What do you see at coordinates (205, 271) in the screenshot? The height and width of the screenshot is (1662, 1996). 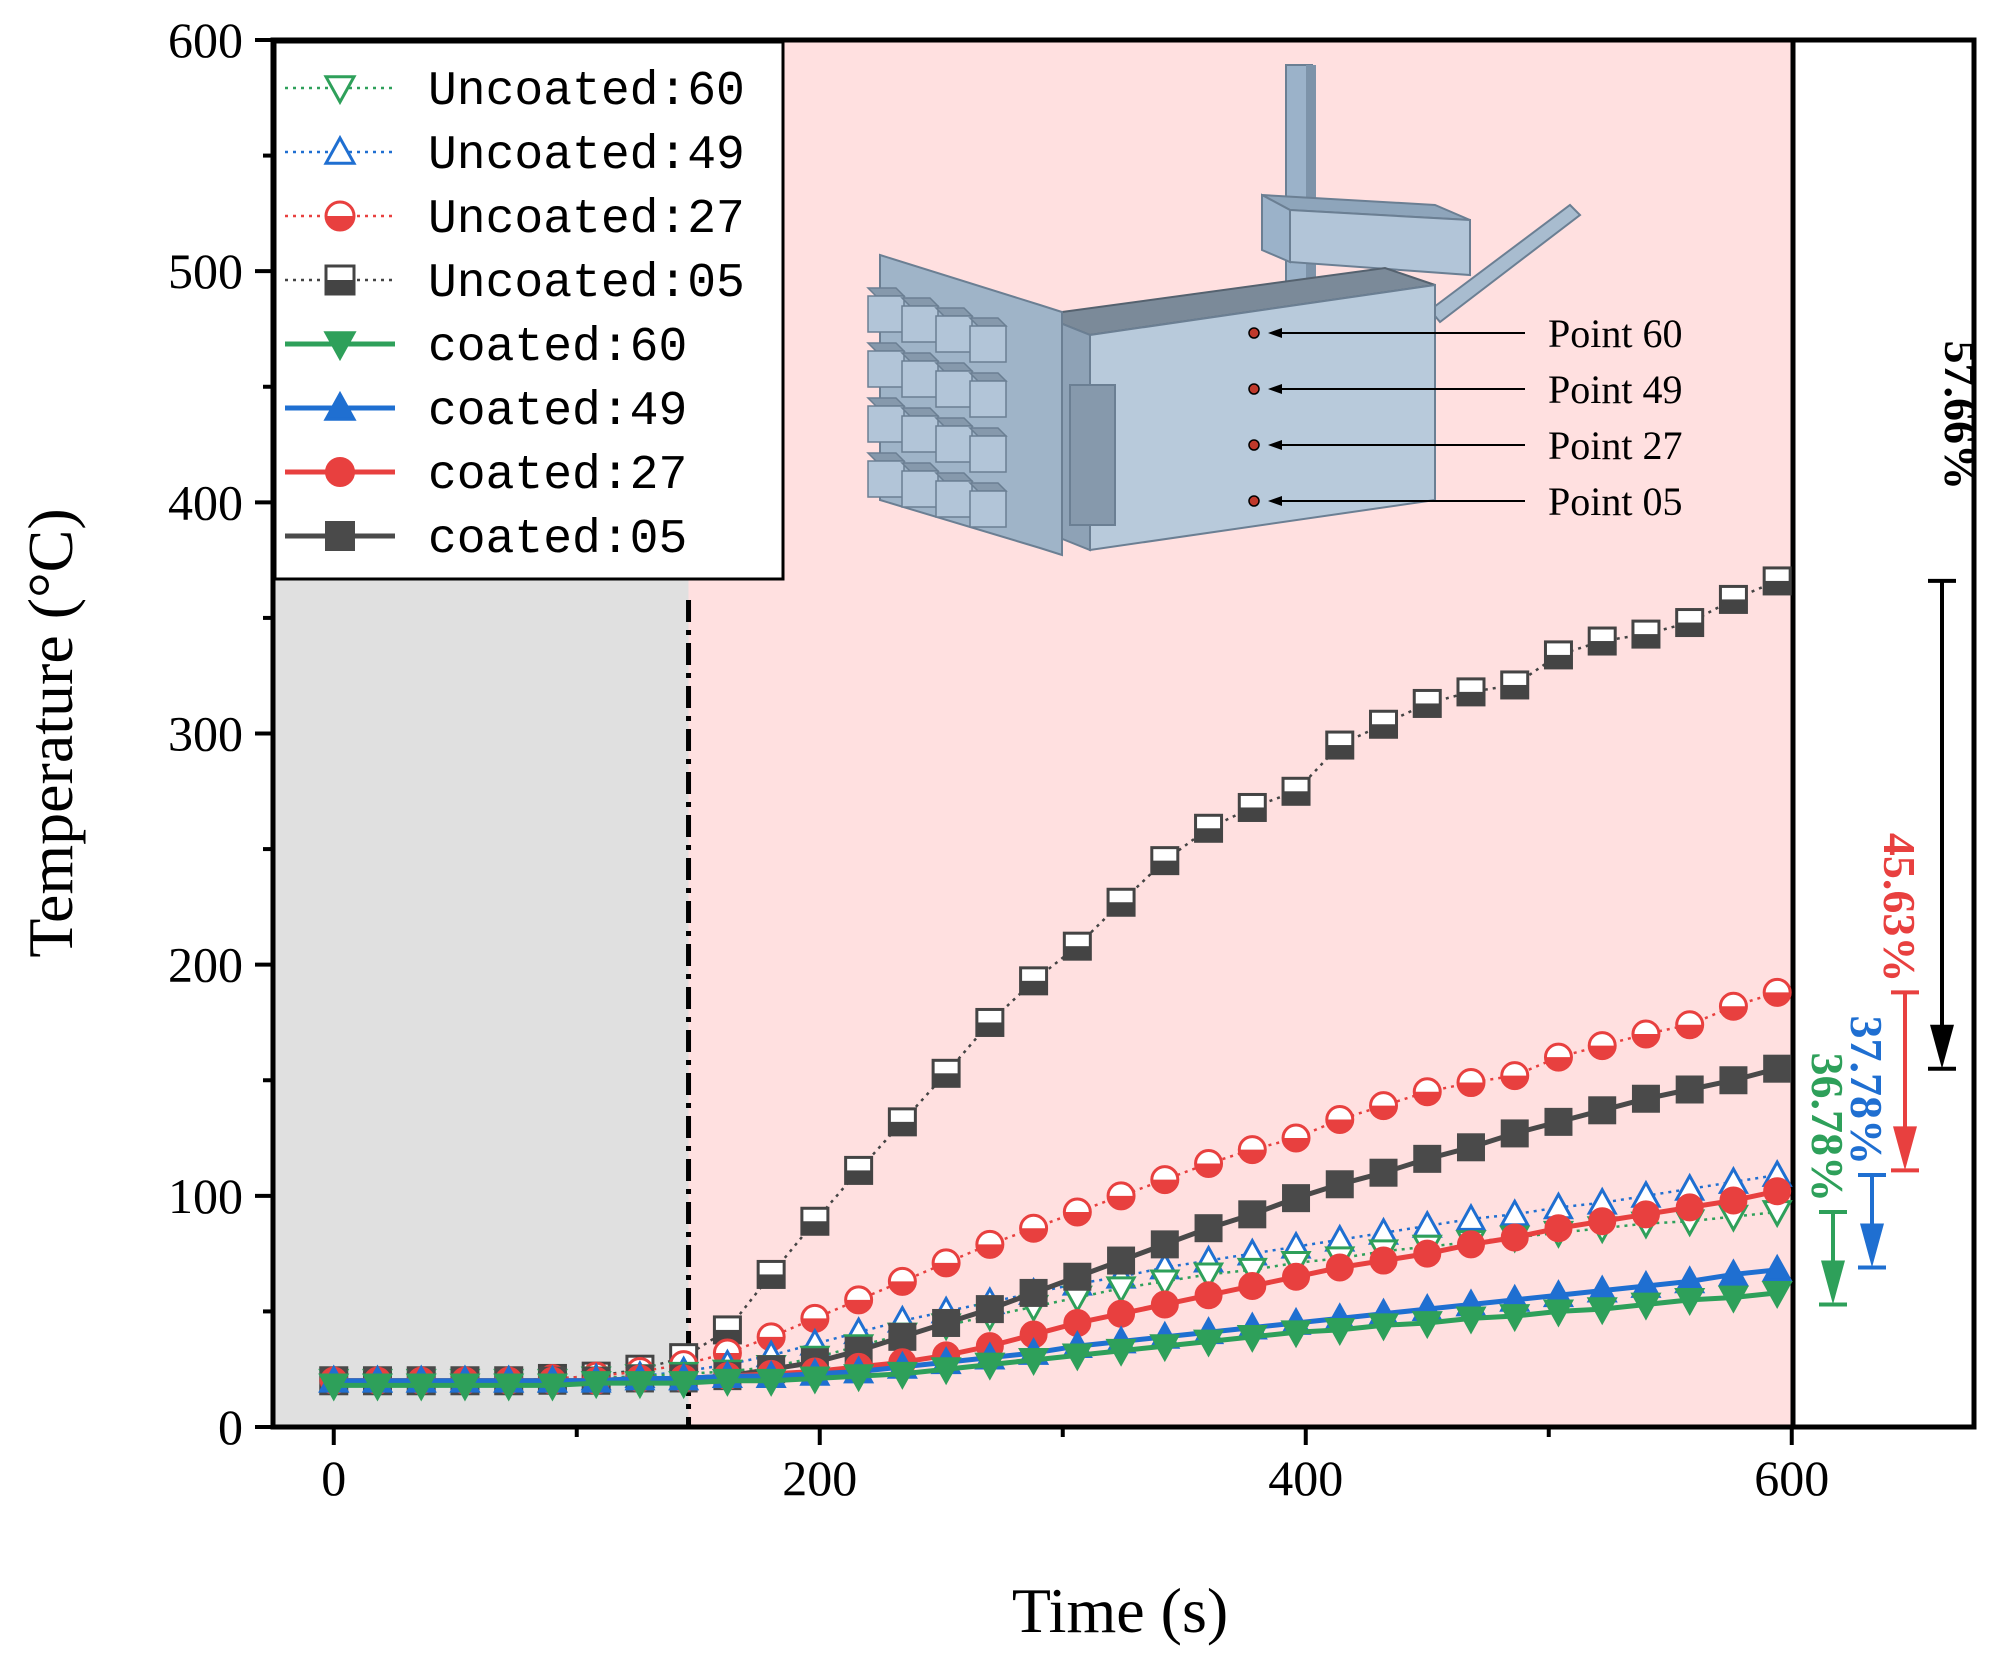 I see `y-tick-label: 500` at bounding box center [205, 271].